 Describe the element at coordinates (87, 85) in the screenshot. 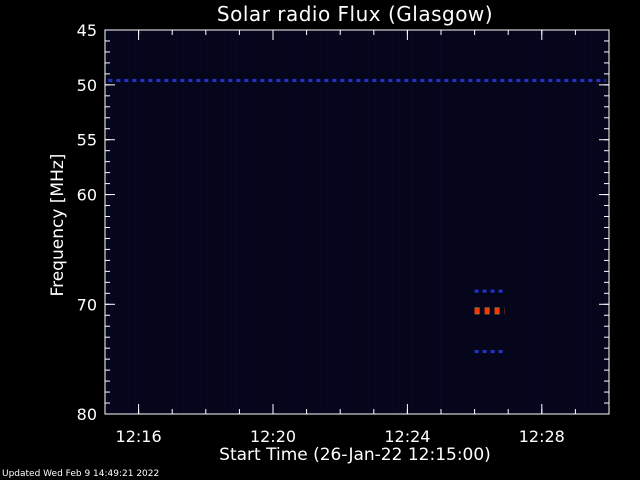

I see `y-tick-label: 50` at that location.